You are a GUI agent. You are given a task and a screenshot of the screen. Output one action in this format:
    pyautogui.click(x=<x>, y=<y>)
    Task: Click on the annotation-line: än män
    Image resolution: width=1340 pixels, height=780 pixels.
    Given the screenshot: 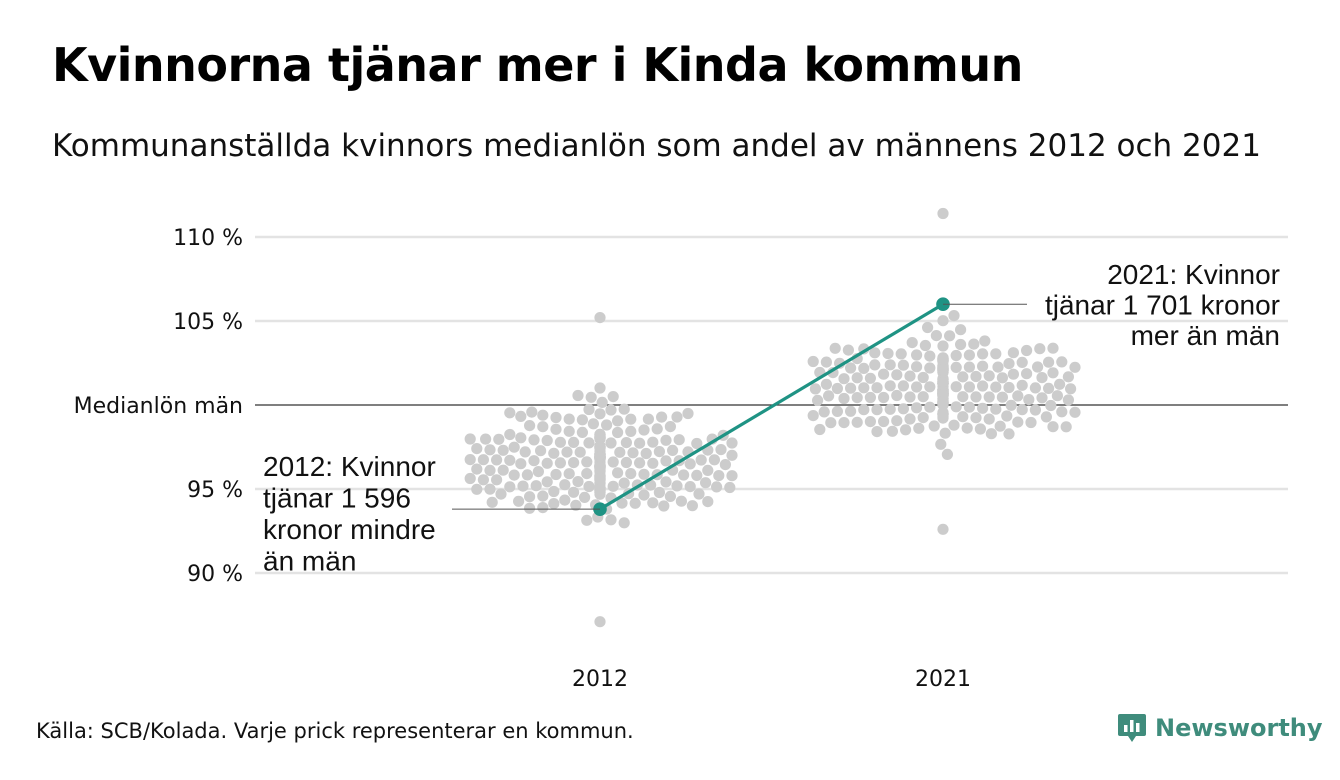 What is the action you would take?
    pyautogui.click(x=309, y=561)
    